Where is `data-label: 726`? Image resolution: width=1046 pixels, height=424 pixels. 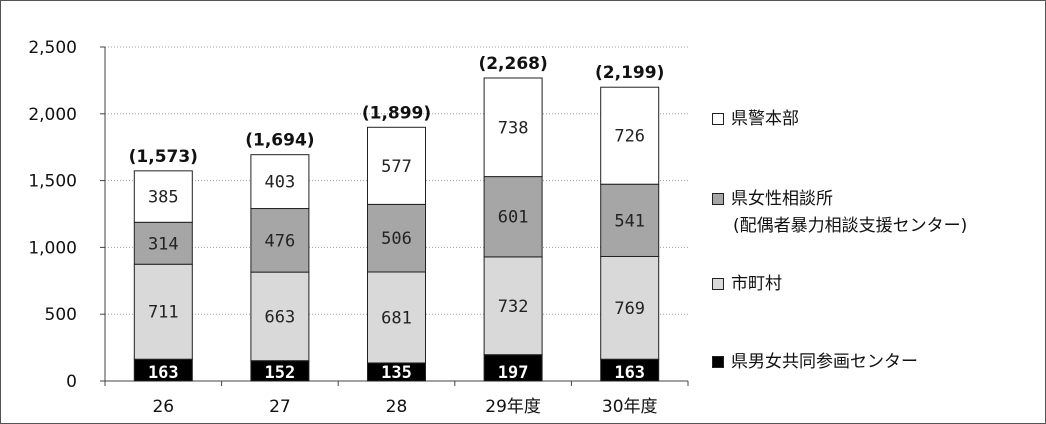
data-label: 726 is located at coordinates (629, 137).